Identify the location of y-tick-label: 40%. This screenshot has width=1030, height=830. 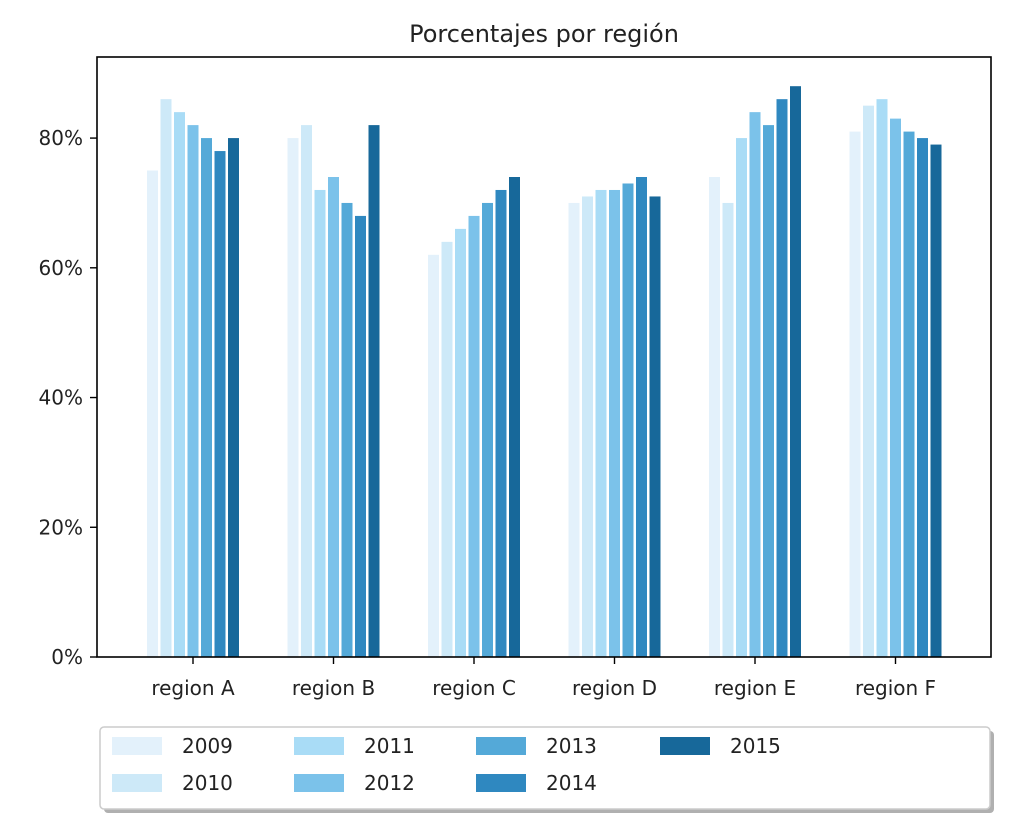
(61, 398).